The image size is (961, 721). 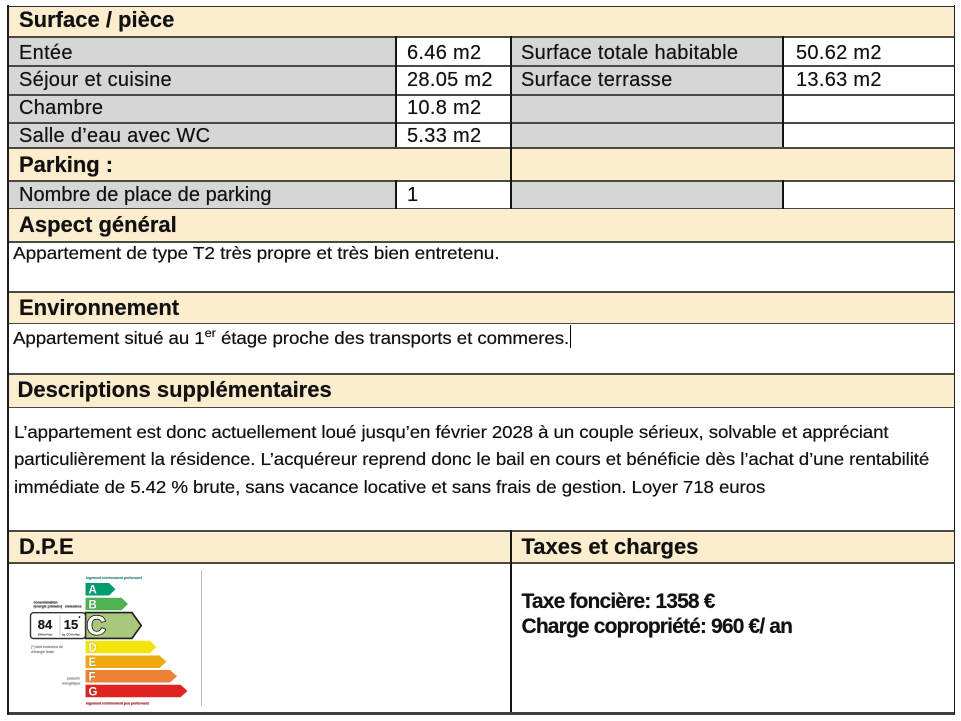 I want to click on svg-text: passoire, so click(x=73, y=679).